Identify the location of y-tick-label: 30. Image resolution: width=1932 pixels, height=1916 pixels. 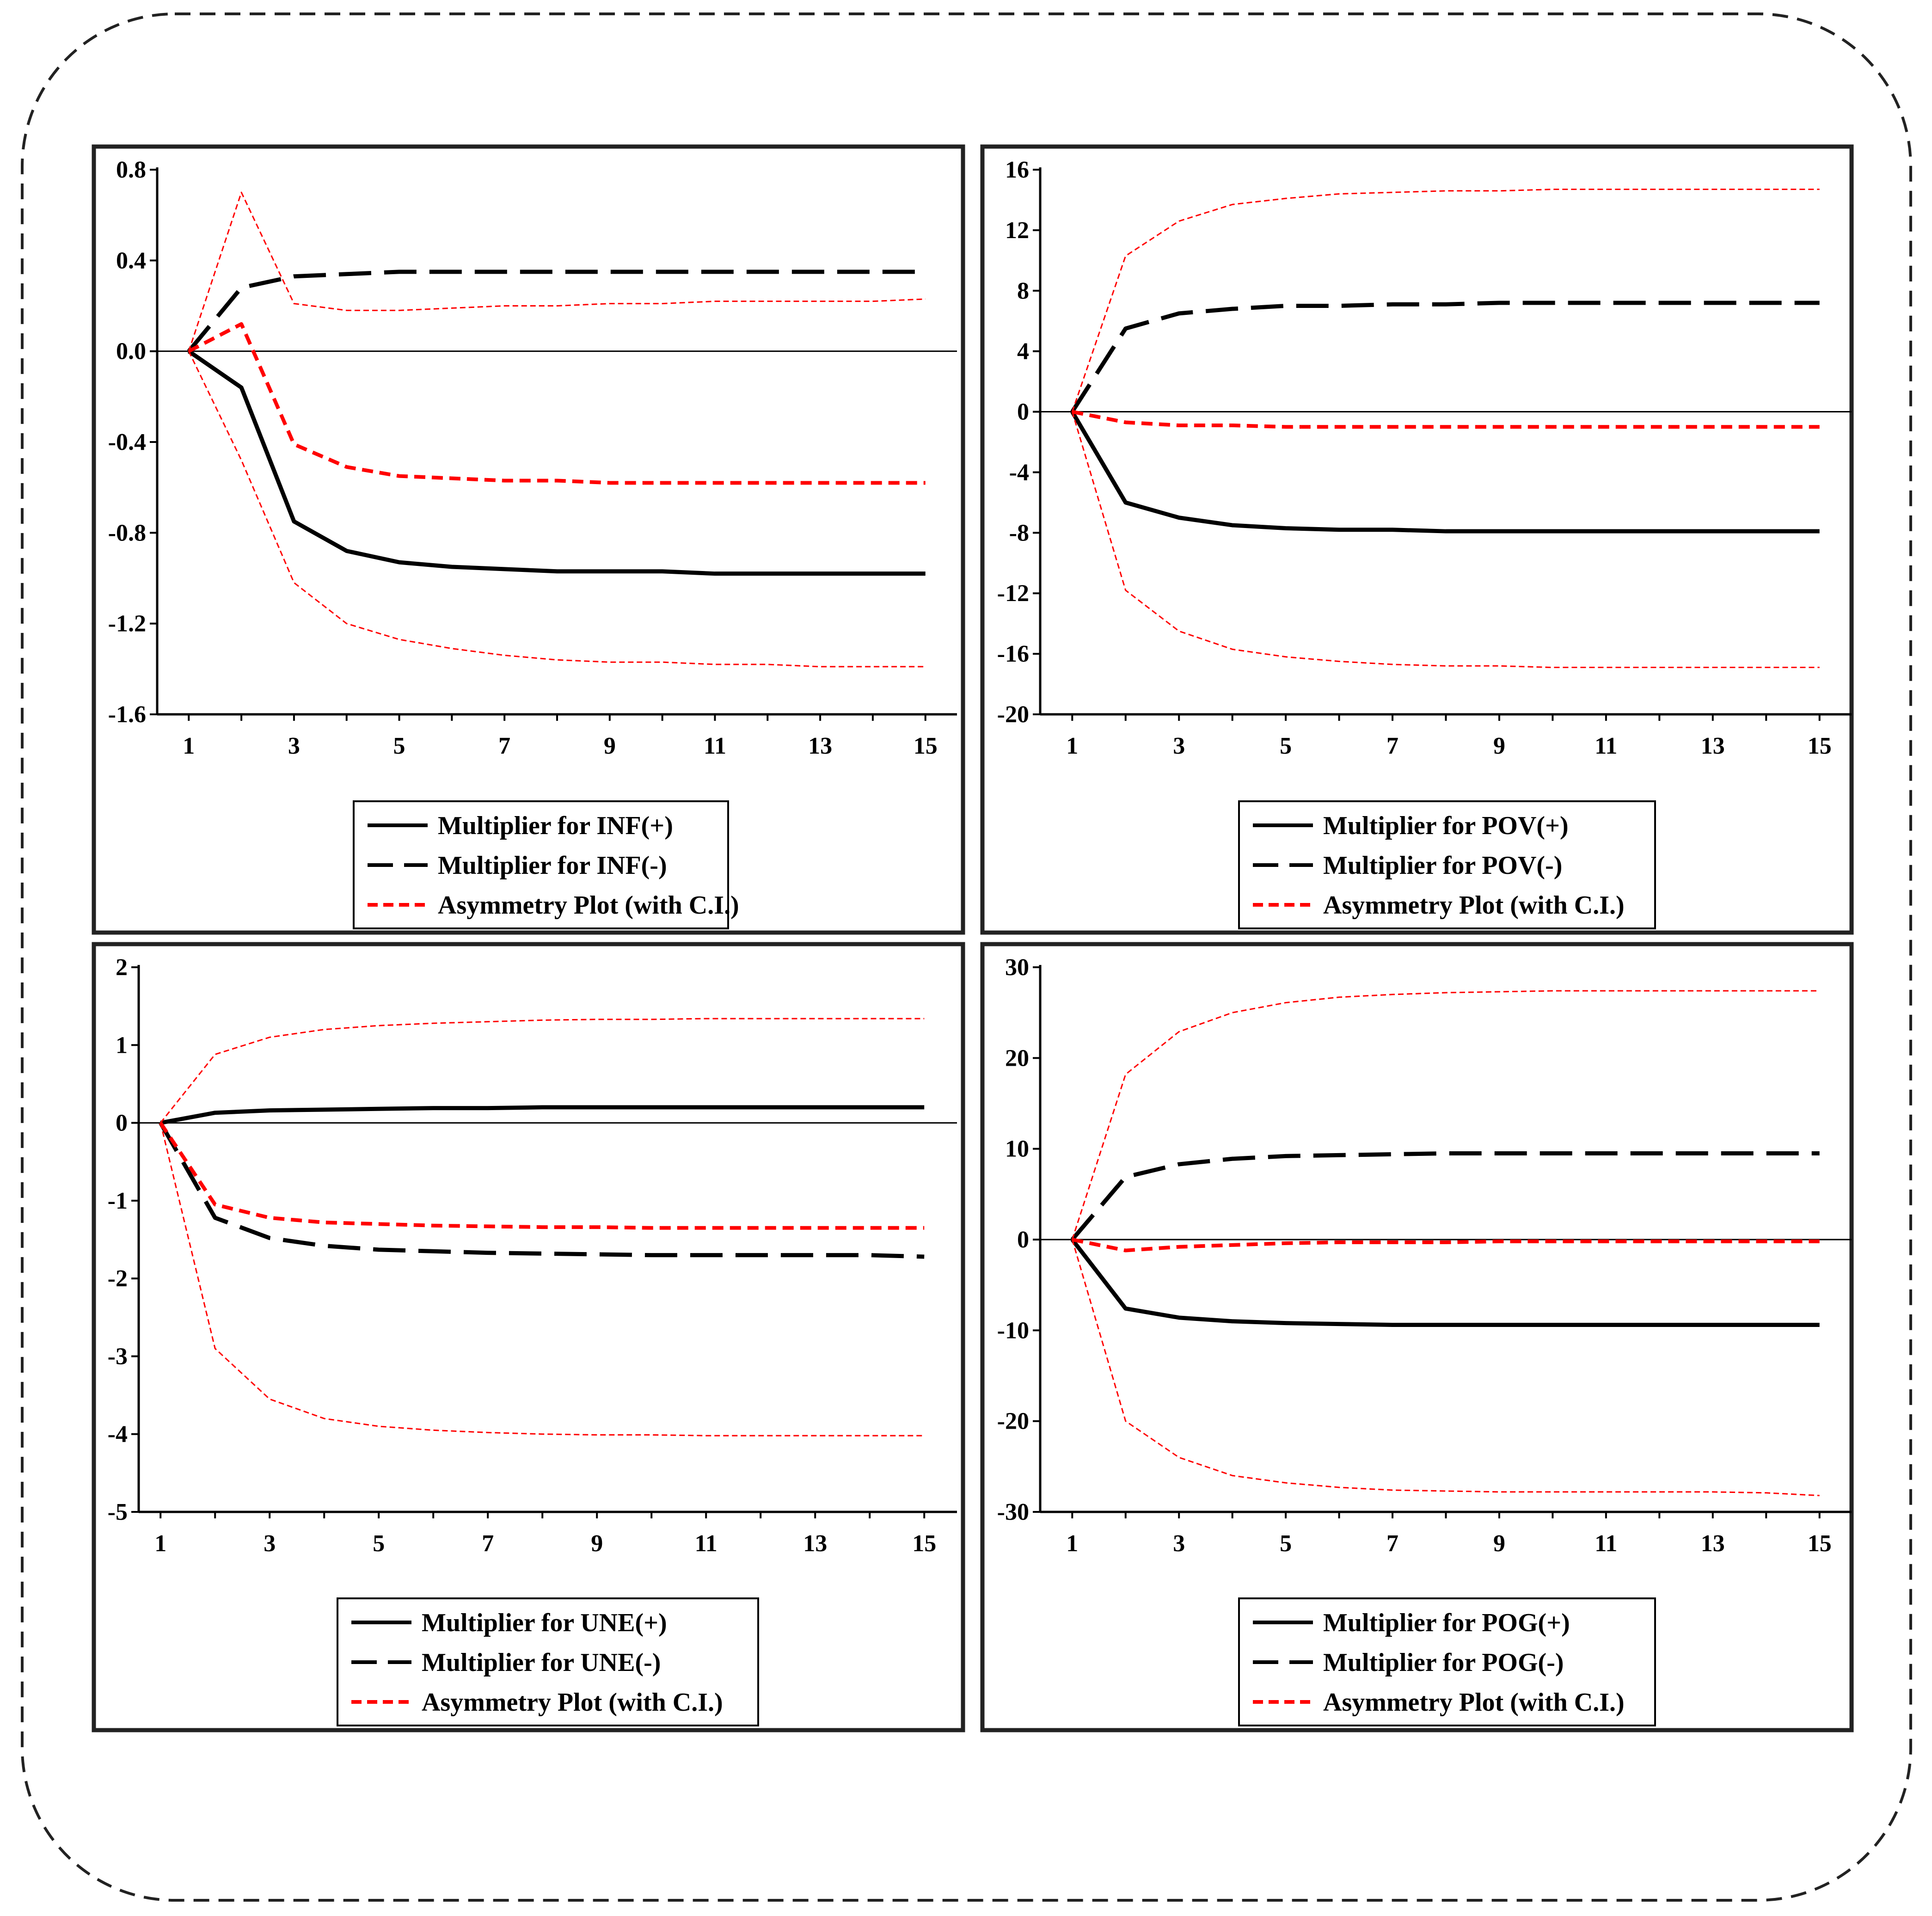
(1017, 967).